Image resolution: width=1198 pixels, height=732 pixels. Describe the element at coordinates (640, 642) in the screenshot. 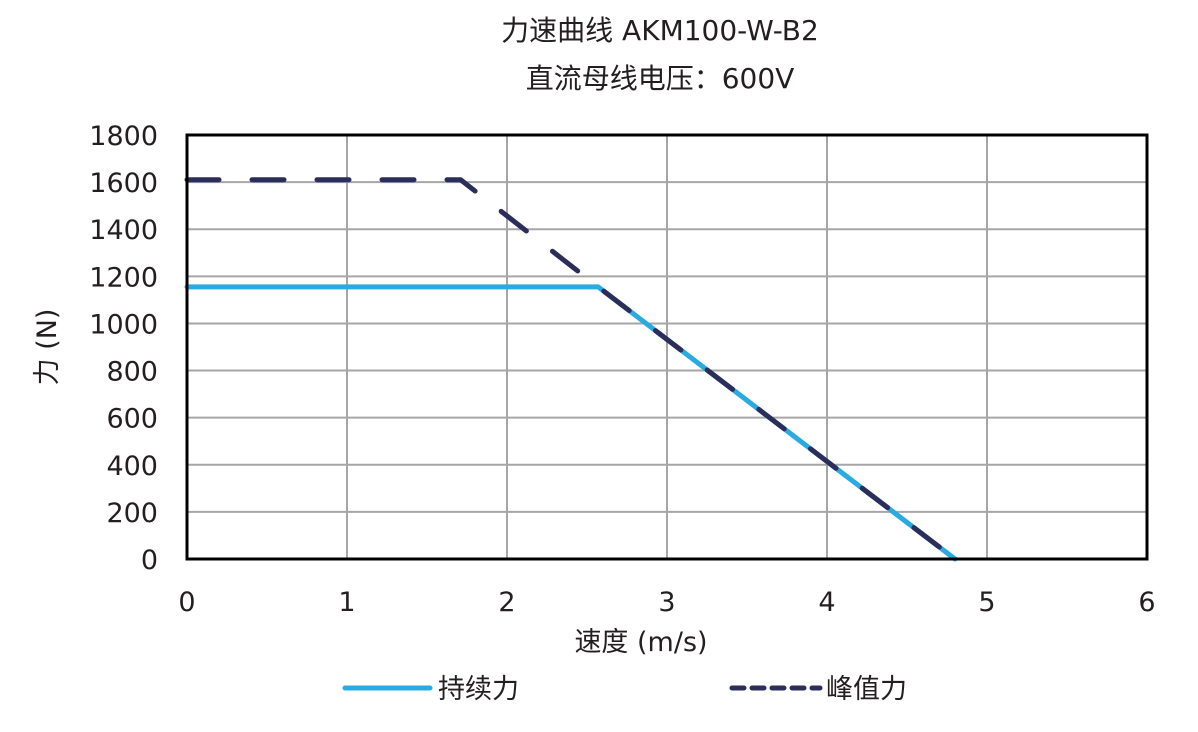

I see `x-axis-label: 速度 (m/s)` at that location.